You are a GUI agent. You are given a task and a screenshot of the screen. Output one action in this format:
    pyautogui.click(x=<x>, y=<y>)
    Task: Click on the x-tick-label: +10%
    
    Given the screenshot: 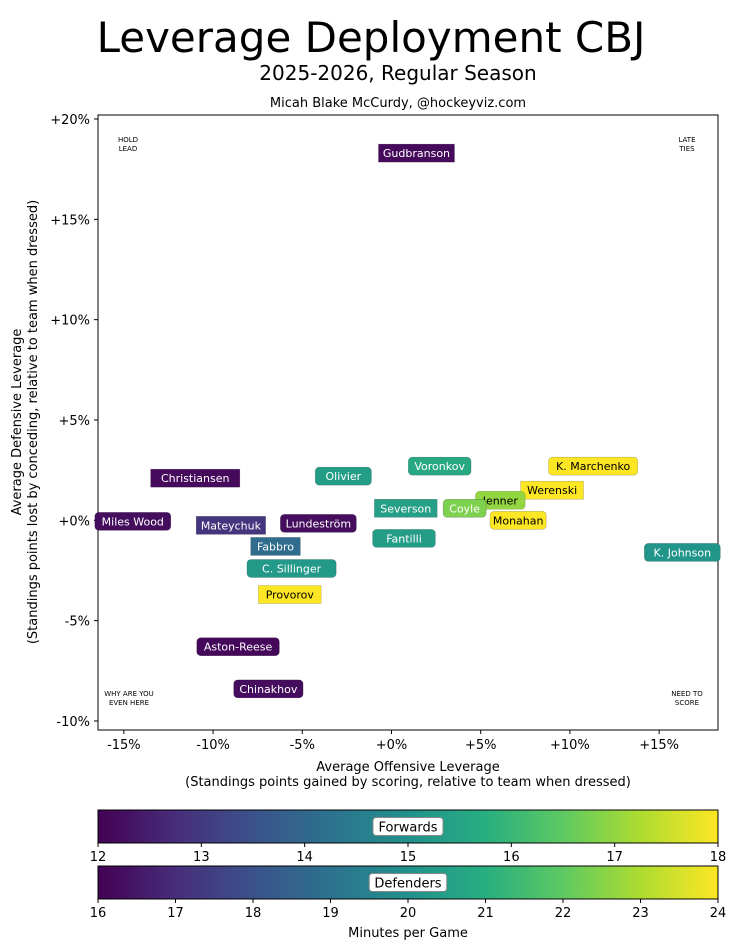 What is the action you would take?
    pyautogui.click(x=570, y=745)
    